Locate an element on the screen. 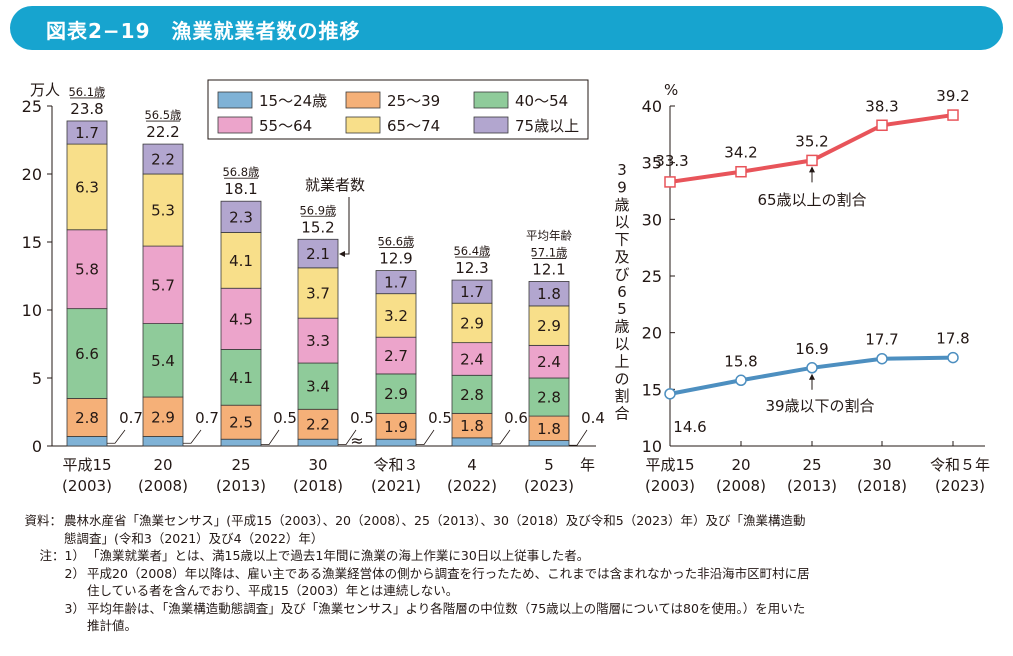 The width and height of the screenshot is (1013, 656). workers-annotation-arrowhead is located at coordinates (342, 254).